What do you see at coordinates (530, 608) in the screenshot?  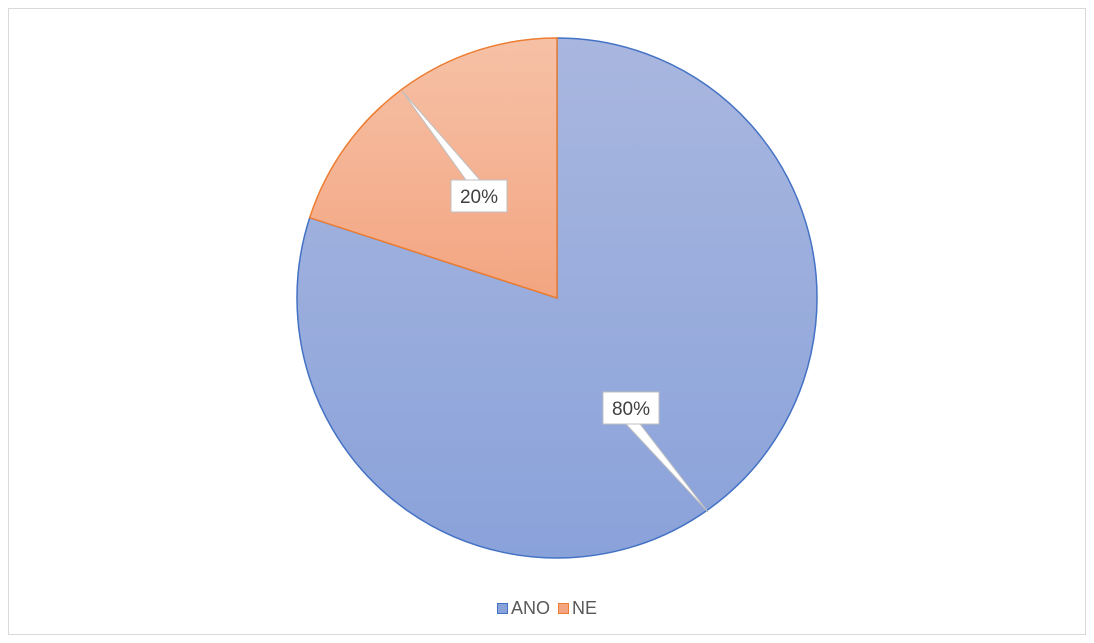 I see `legend-label-ano: ANO` at bounding box center [530, 608].